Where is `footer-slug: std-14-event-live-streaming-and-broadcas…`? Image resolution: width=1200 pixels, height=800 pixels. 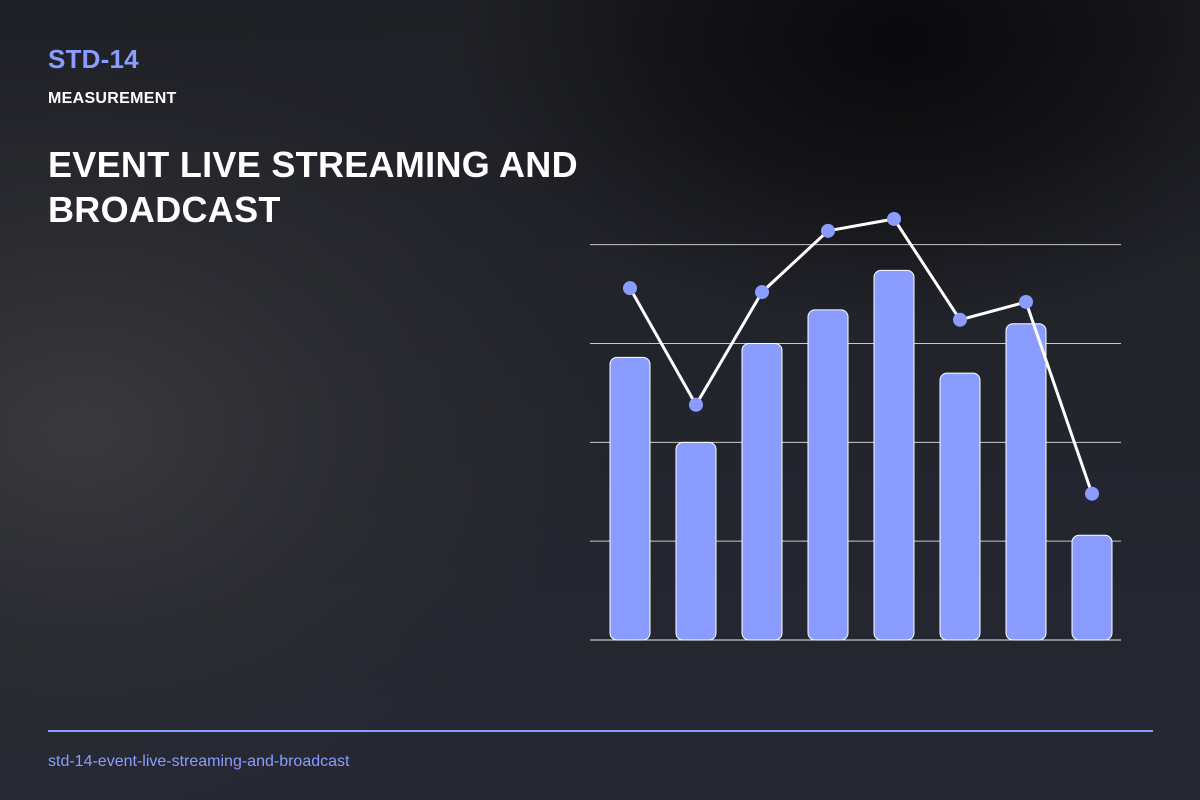 footer-slug: std-14-event-live-streaming-and-broadcas… is located at coordinates (199, 761).